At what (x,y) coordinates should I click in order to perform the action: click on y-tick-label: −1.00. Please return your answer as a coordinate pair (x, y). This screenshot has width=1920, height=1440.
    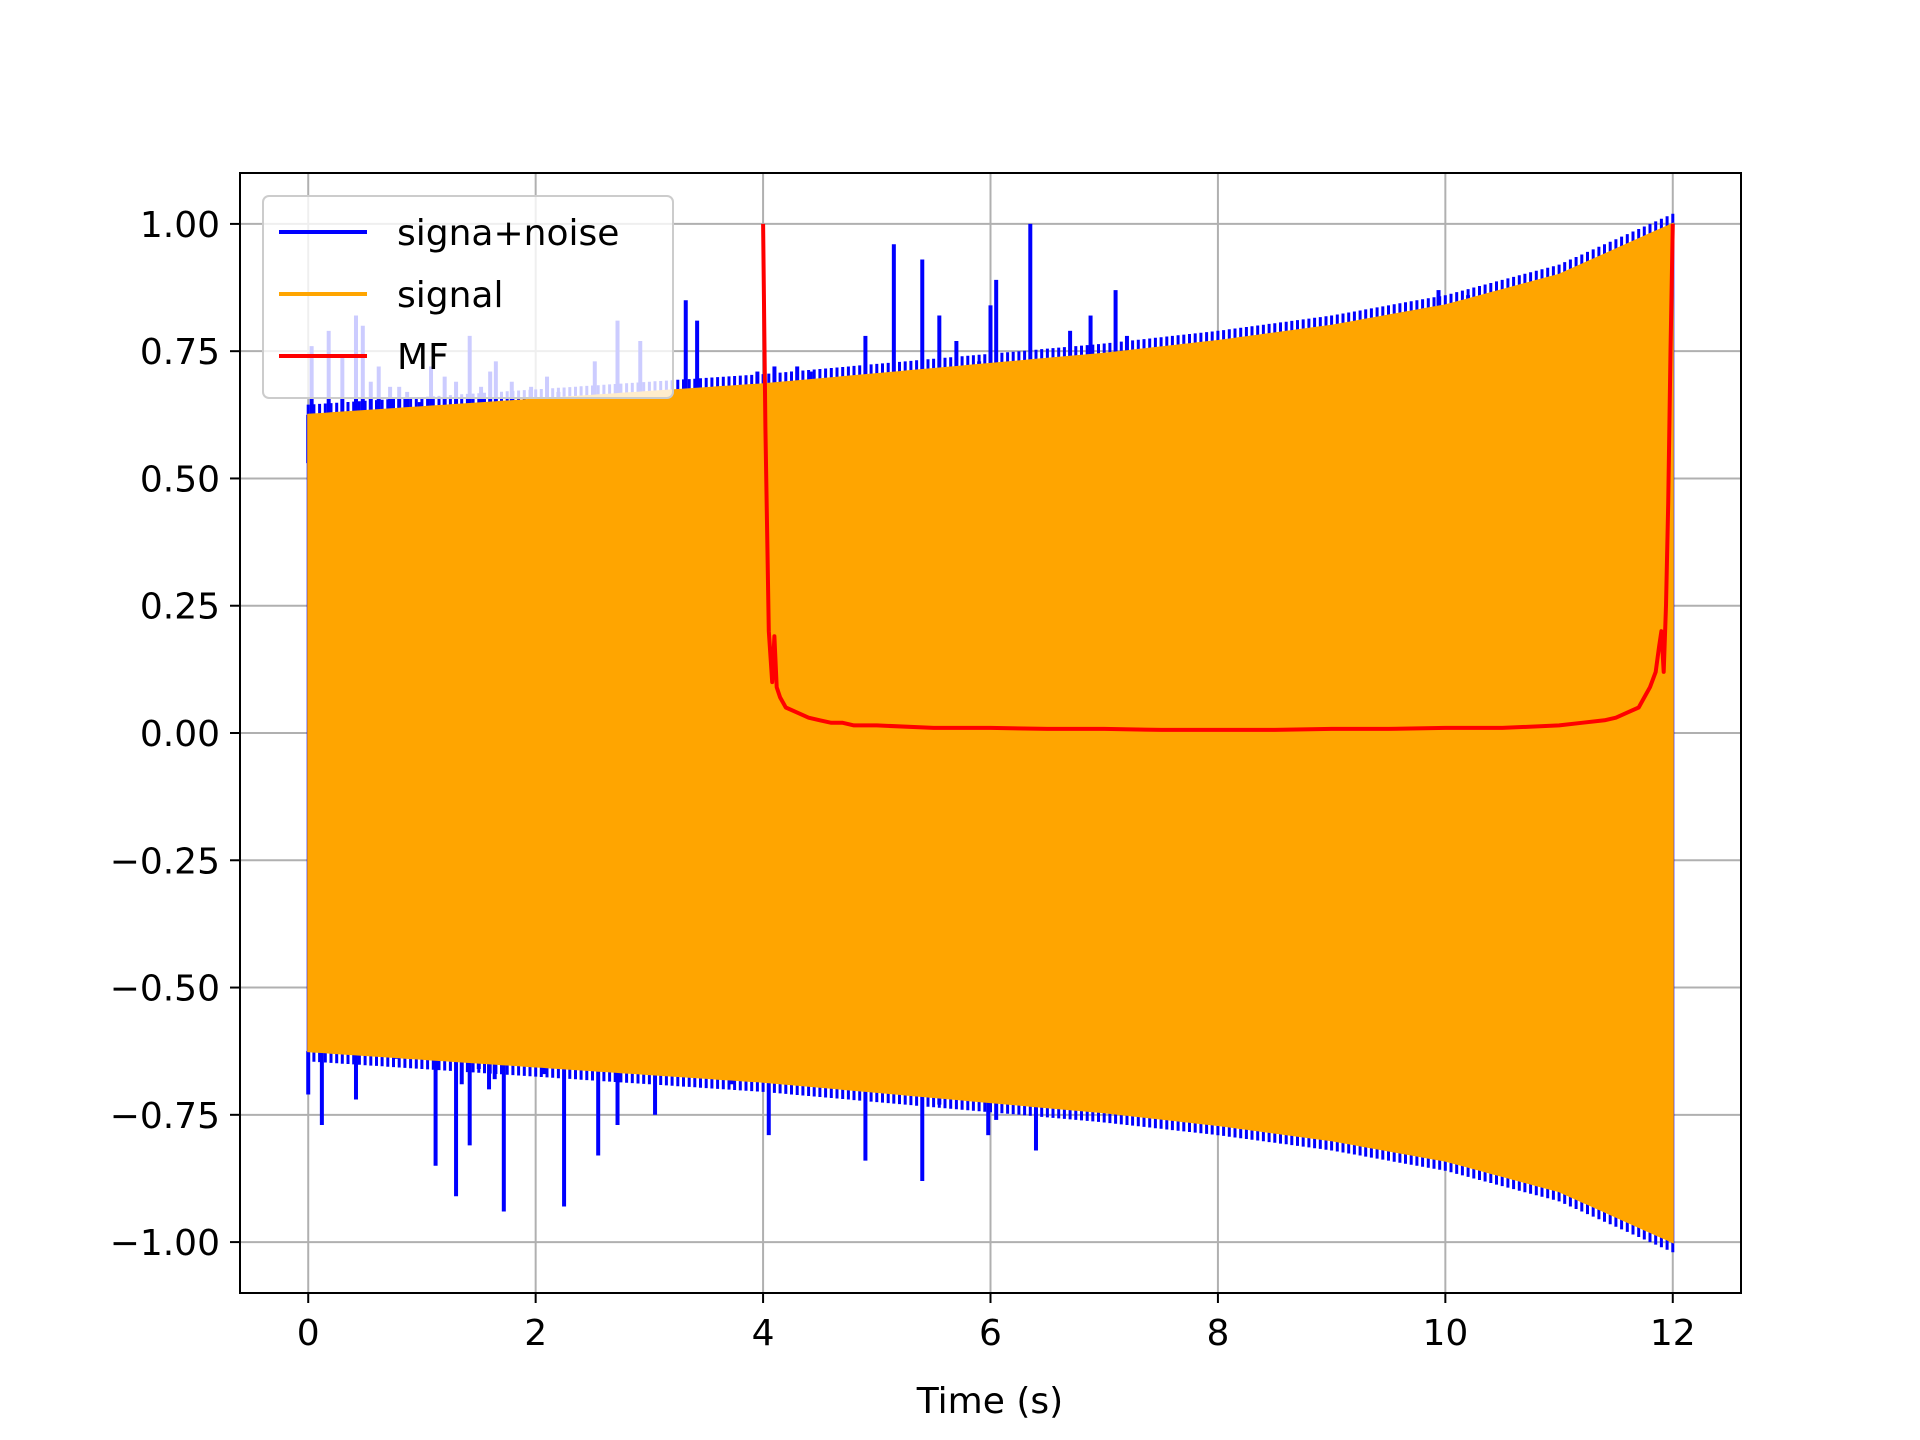
    Looking at the image, I should click on (165, 1243).